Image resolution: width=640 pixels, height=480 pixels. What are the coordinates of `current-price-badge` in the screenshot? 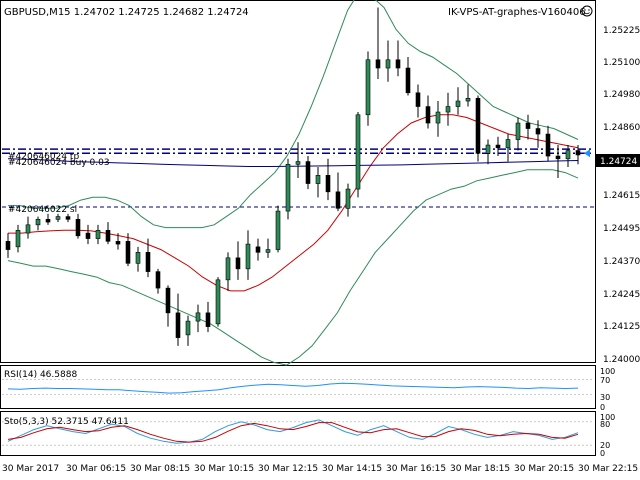 It's located at (618, 160).